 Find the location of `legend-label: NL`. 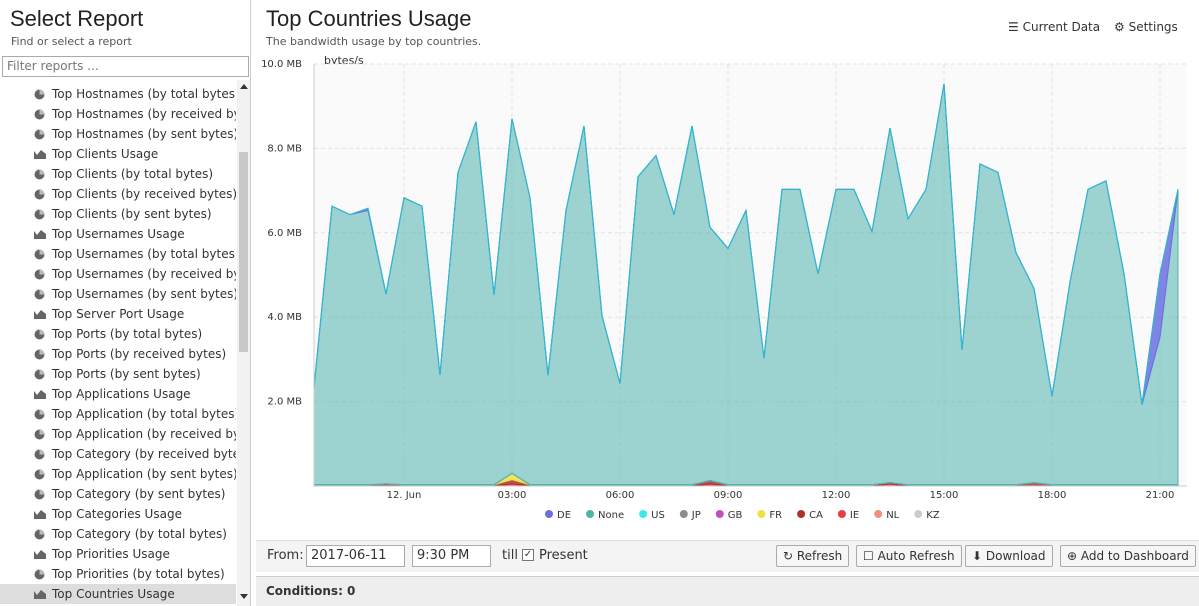

legend-label: NL is located at coordinates (892, 515).